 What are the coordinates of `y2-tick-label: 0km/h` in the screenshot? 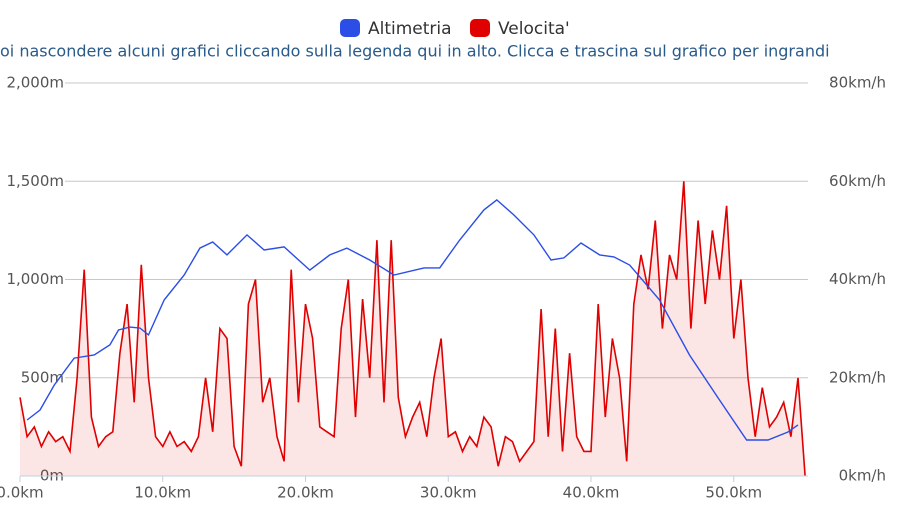 It's located at (862, 476).